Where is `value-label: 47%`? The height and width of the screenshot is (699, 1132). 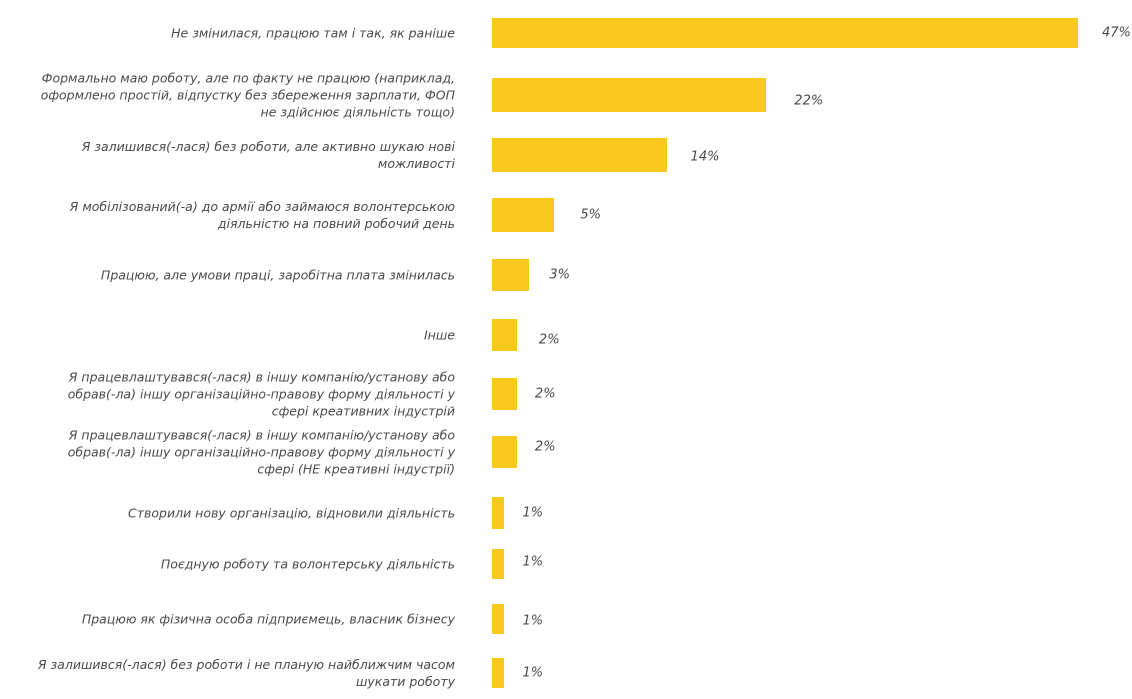
value-label: 47% is located at coordinates (1116, 33).